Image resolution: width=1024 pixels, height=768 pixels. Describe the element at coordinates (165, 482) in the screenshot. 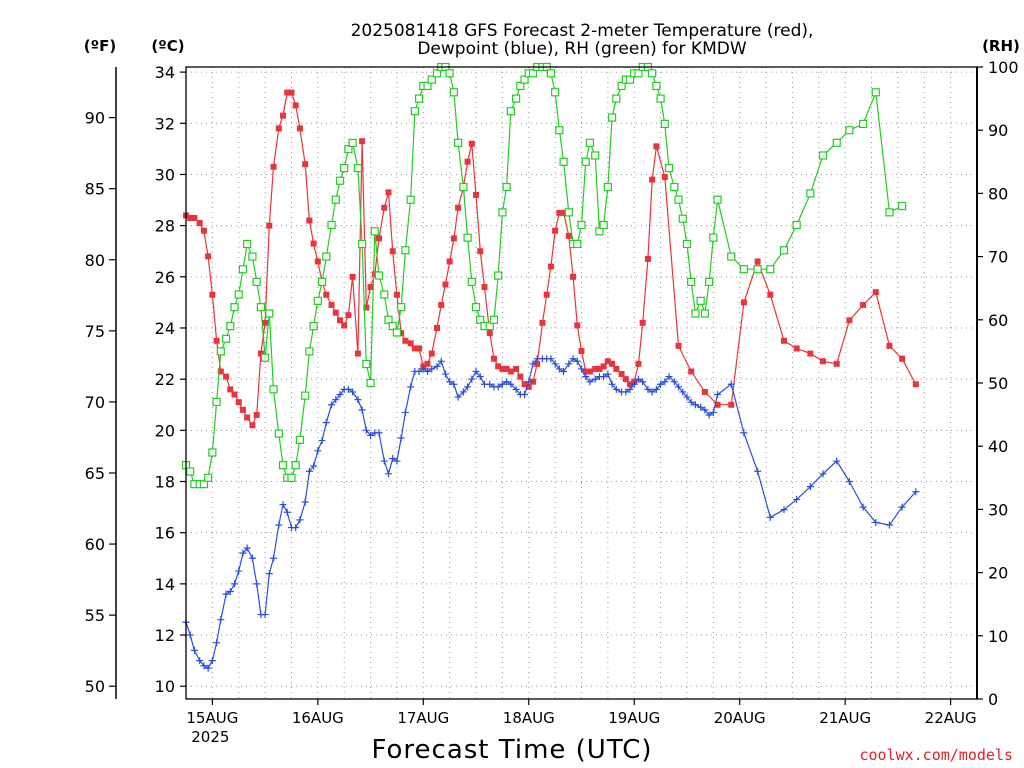

I see `celsius-tick-label: 18` at that location.